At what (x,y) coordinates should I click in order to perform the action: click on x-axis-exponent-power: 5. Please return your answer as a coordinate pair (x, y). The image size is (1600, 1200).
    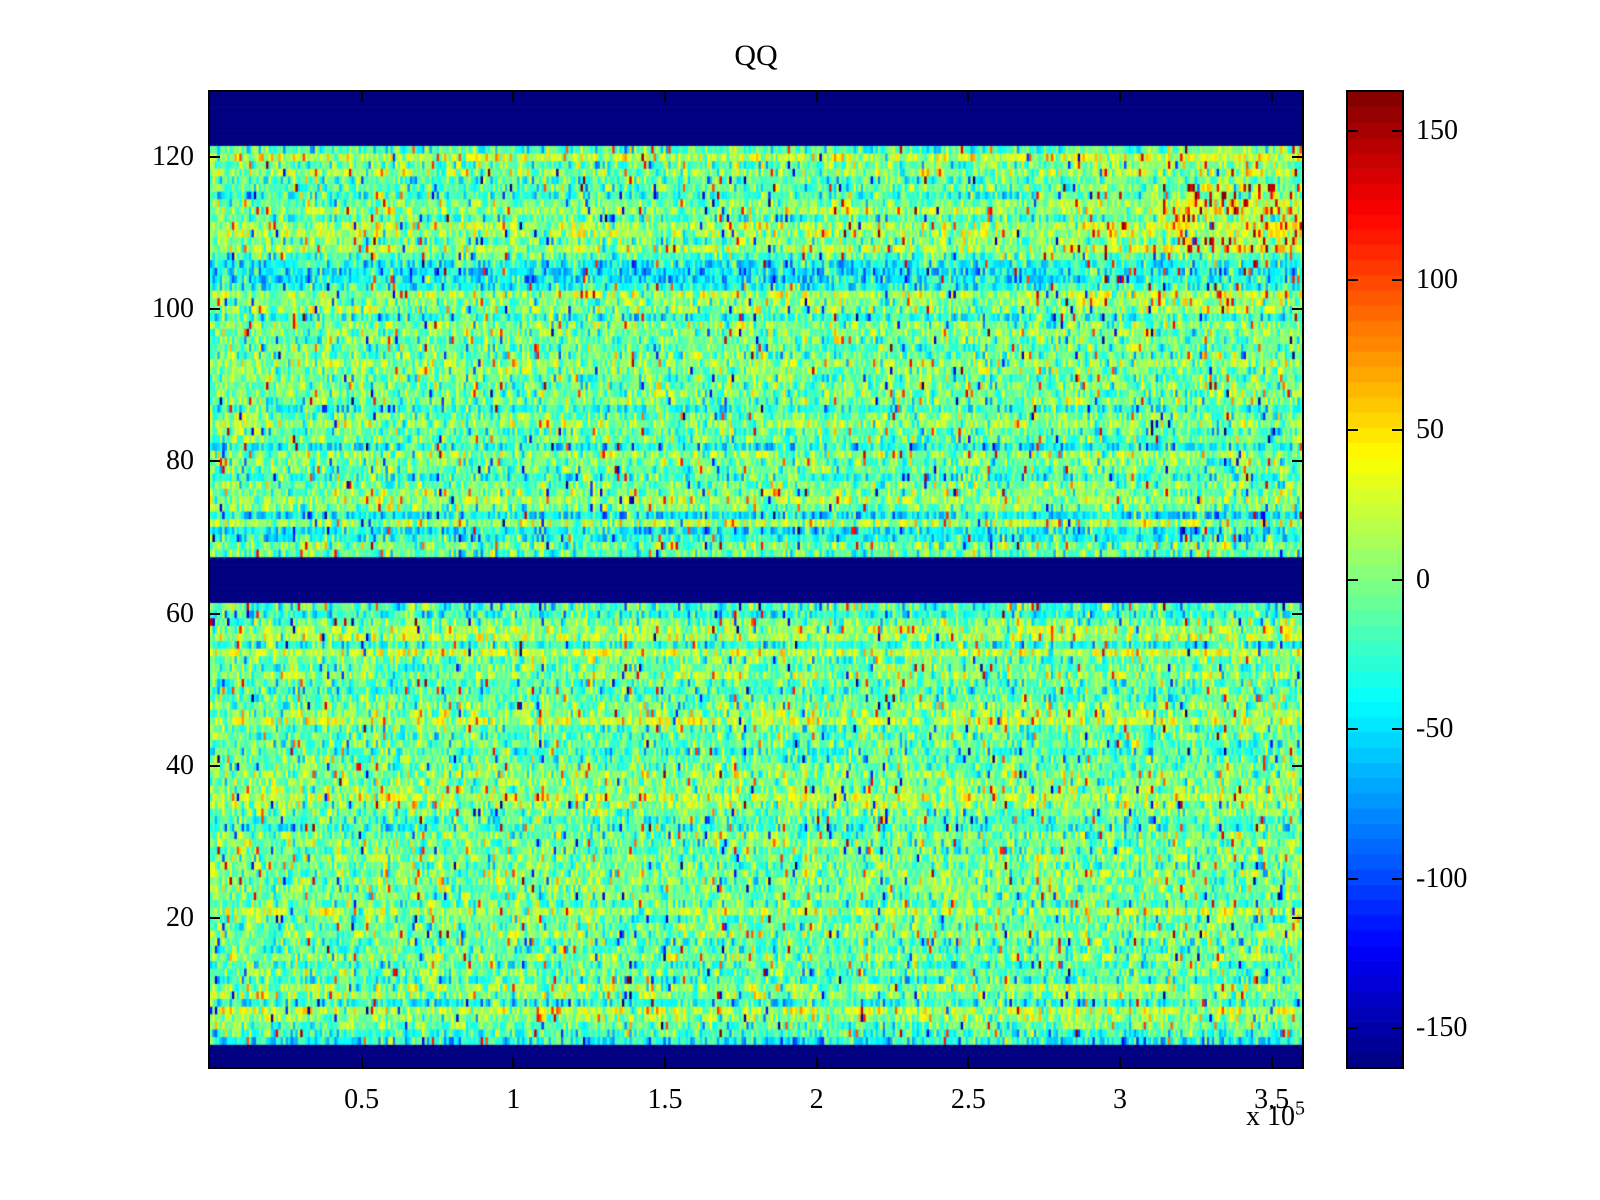
    Looking at the image, I should click on (1300, 1108).